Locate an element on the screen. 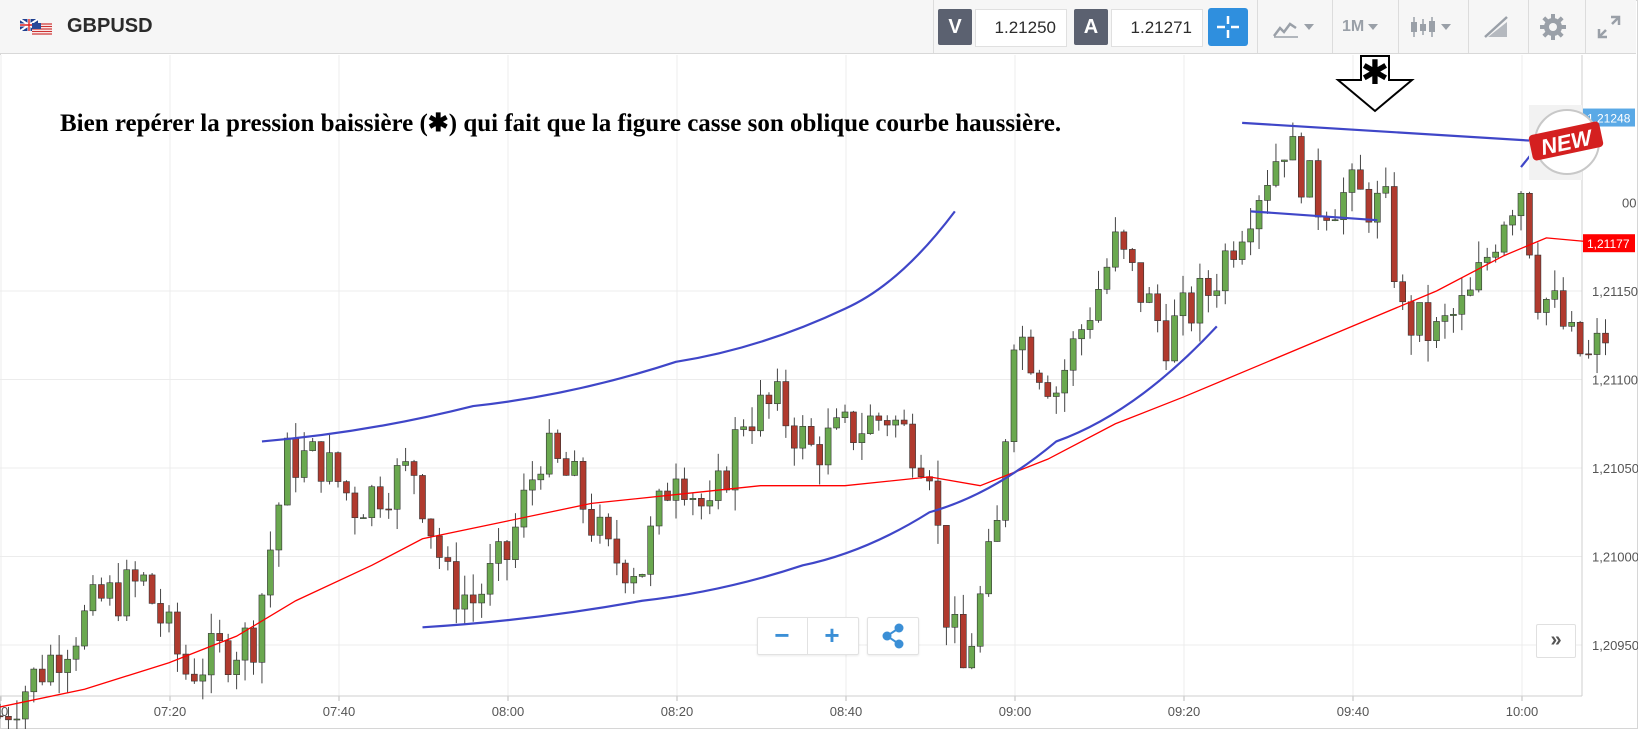 This screenshot has width=1638, height=729. share-icon is located at coordinates (893, 636).